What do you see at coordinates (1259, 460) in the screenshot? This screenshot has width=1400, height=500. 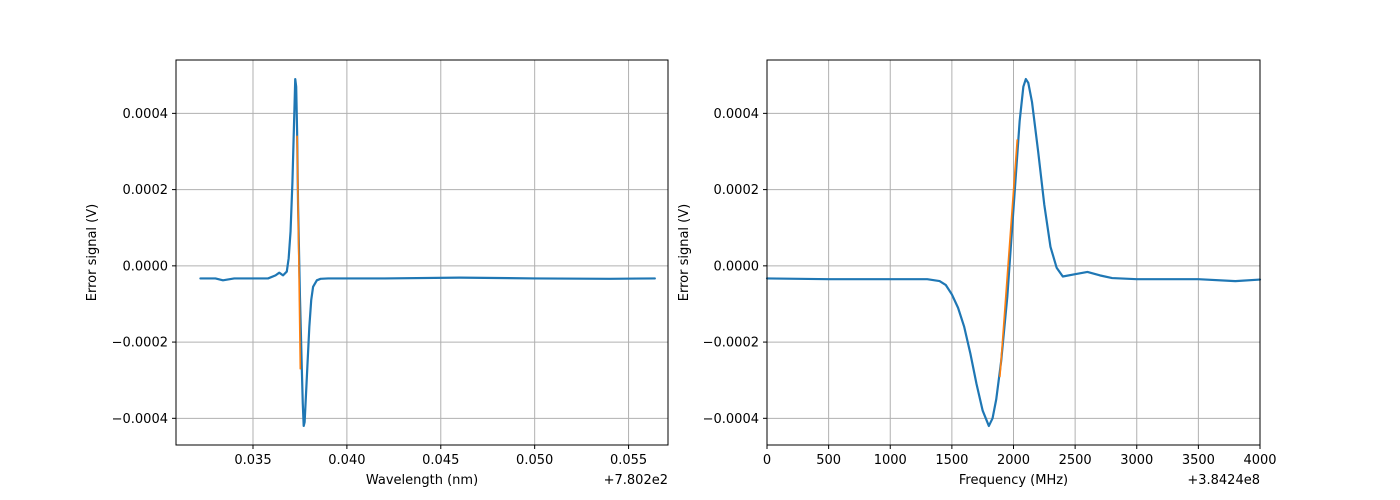 I see `x-tick-label: 4000` at bounding box center [1259, 460].